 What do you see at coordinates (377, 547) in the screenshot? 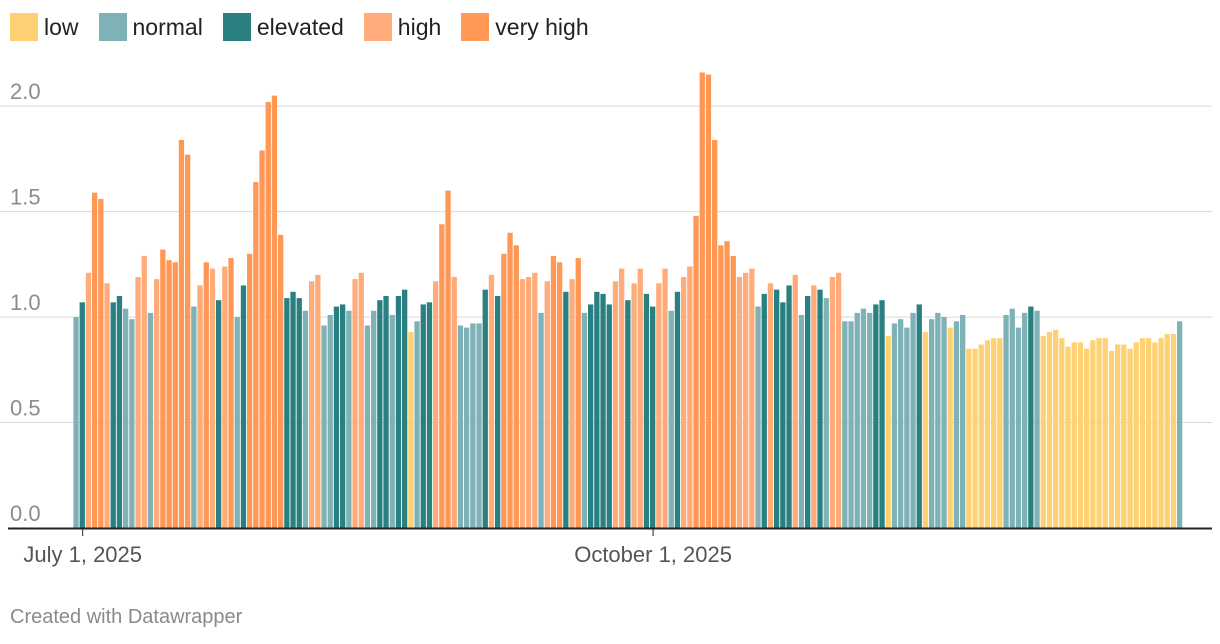
I see `x-axis-ticks: July 1, 2025 October 1, 2025` at bounding box center [377, 547].